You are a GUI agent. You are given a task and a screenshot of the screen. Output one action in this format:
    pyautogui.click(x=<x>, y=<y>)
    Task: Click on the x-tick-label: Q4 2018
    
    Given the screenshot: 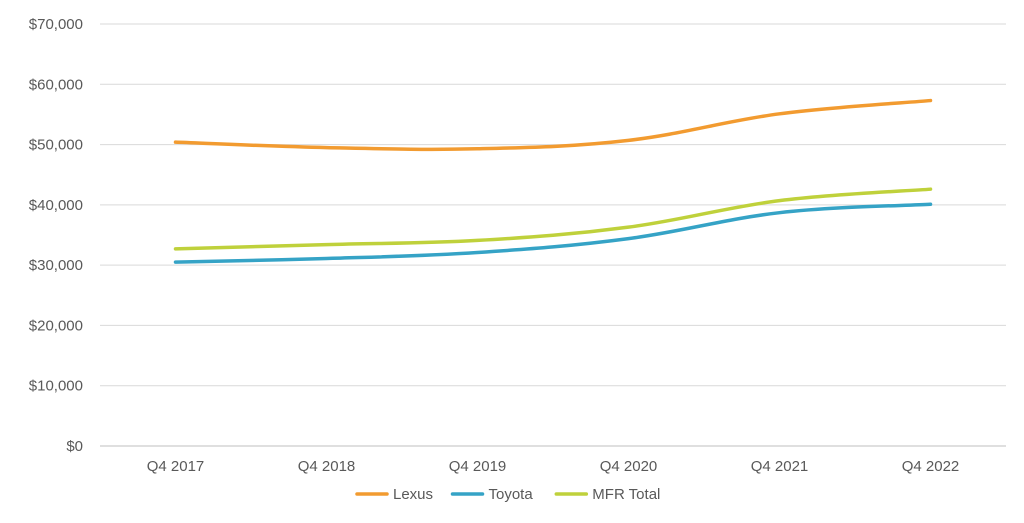 What is the action you would take?
    pyautogui.click(x=327, y=466)
    